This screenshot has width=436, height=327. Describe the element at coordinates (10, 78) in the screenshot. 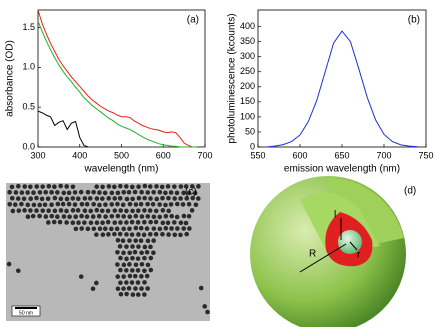

I see `y-axis-label: absorbance (OD)` at that location.